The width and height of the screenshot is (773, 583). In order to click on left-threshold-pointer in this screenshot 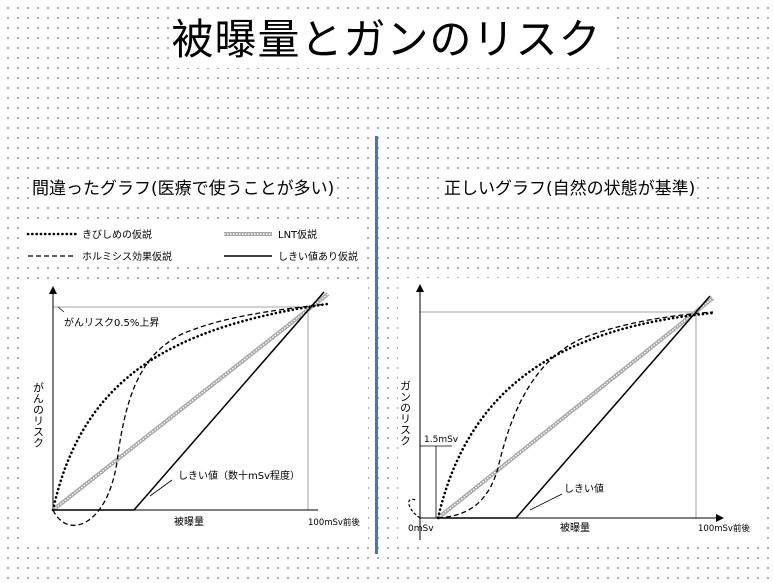, I will do `click(161, 488)`.